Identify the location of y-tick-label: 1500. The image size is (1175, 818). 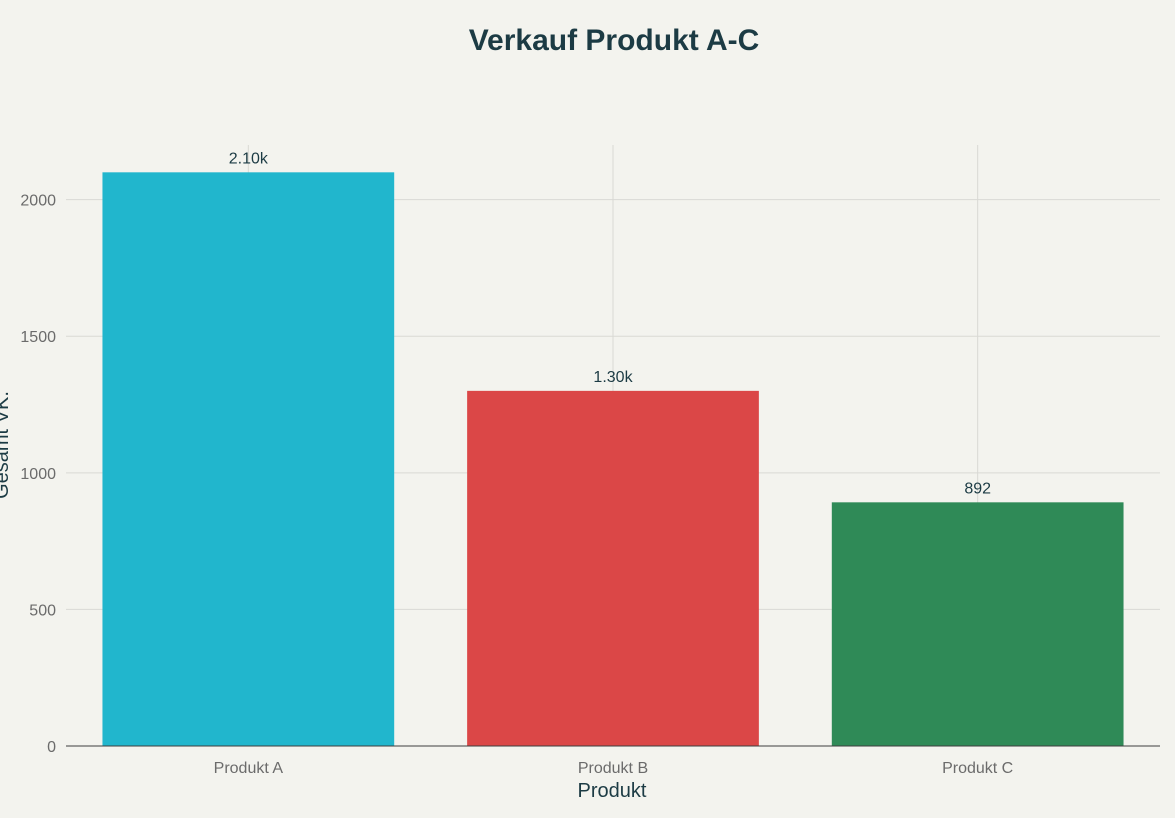
(38, 337).